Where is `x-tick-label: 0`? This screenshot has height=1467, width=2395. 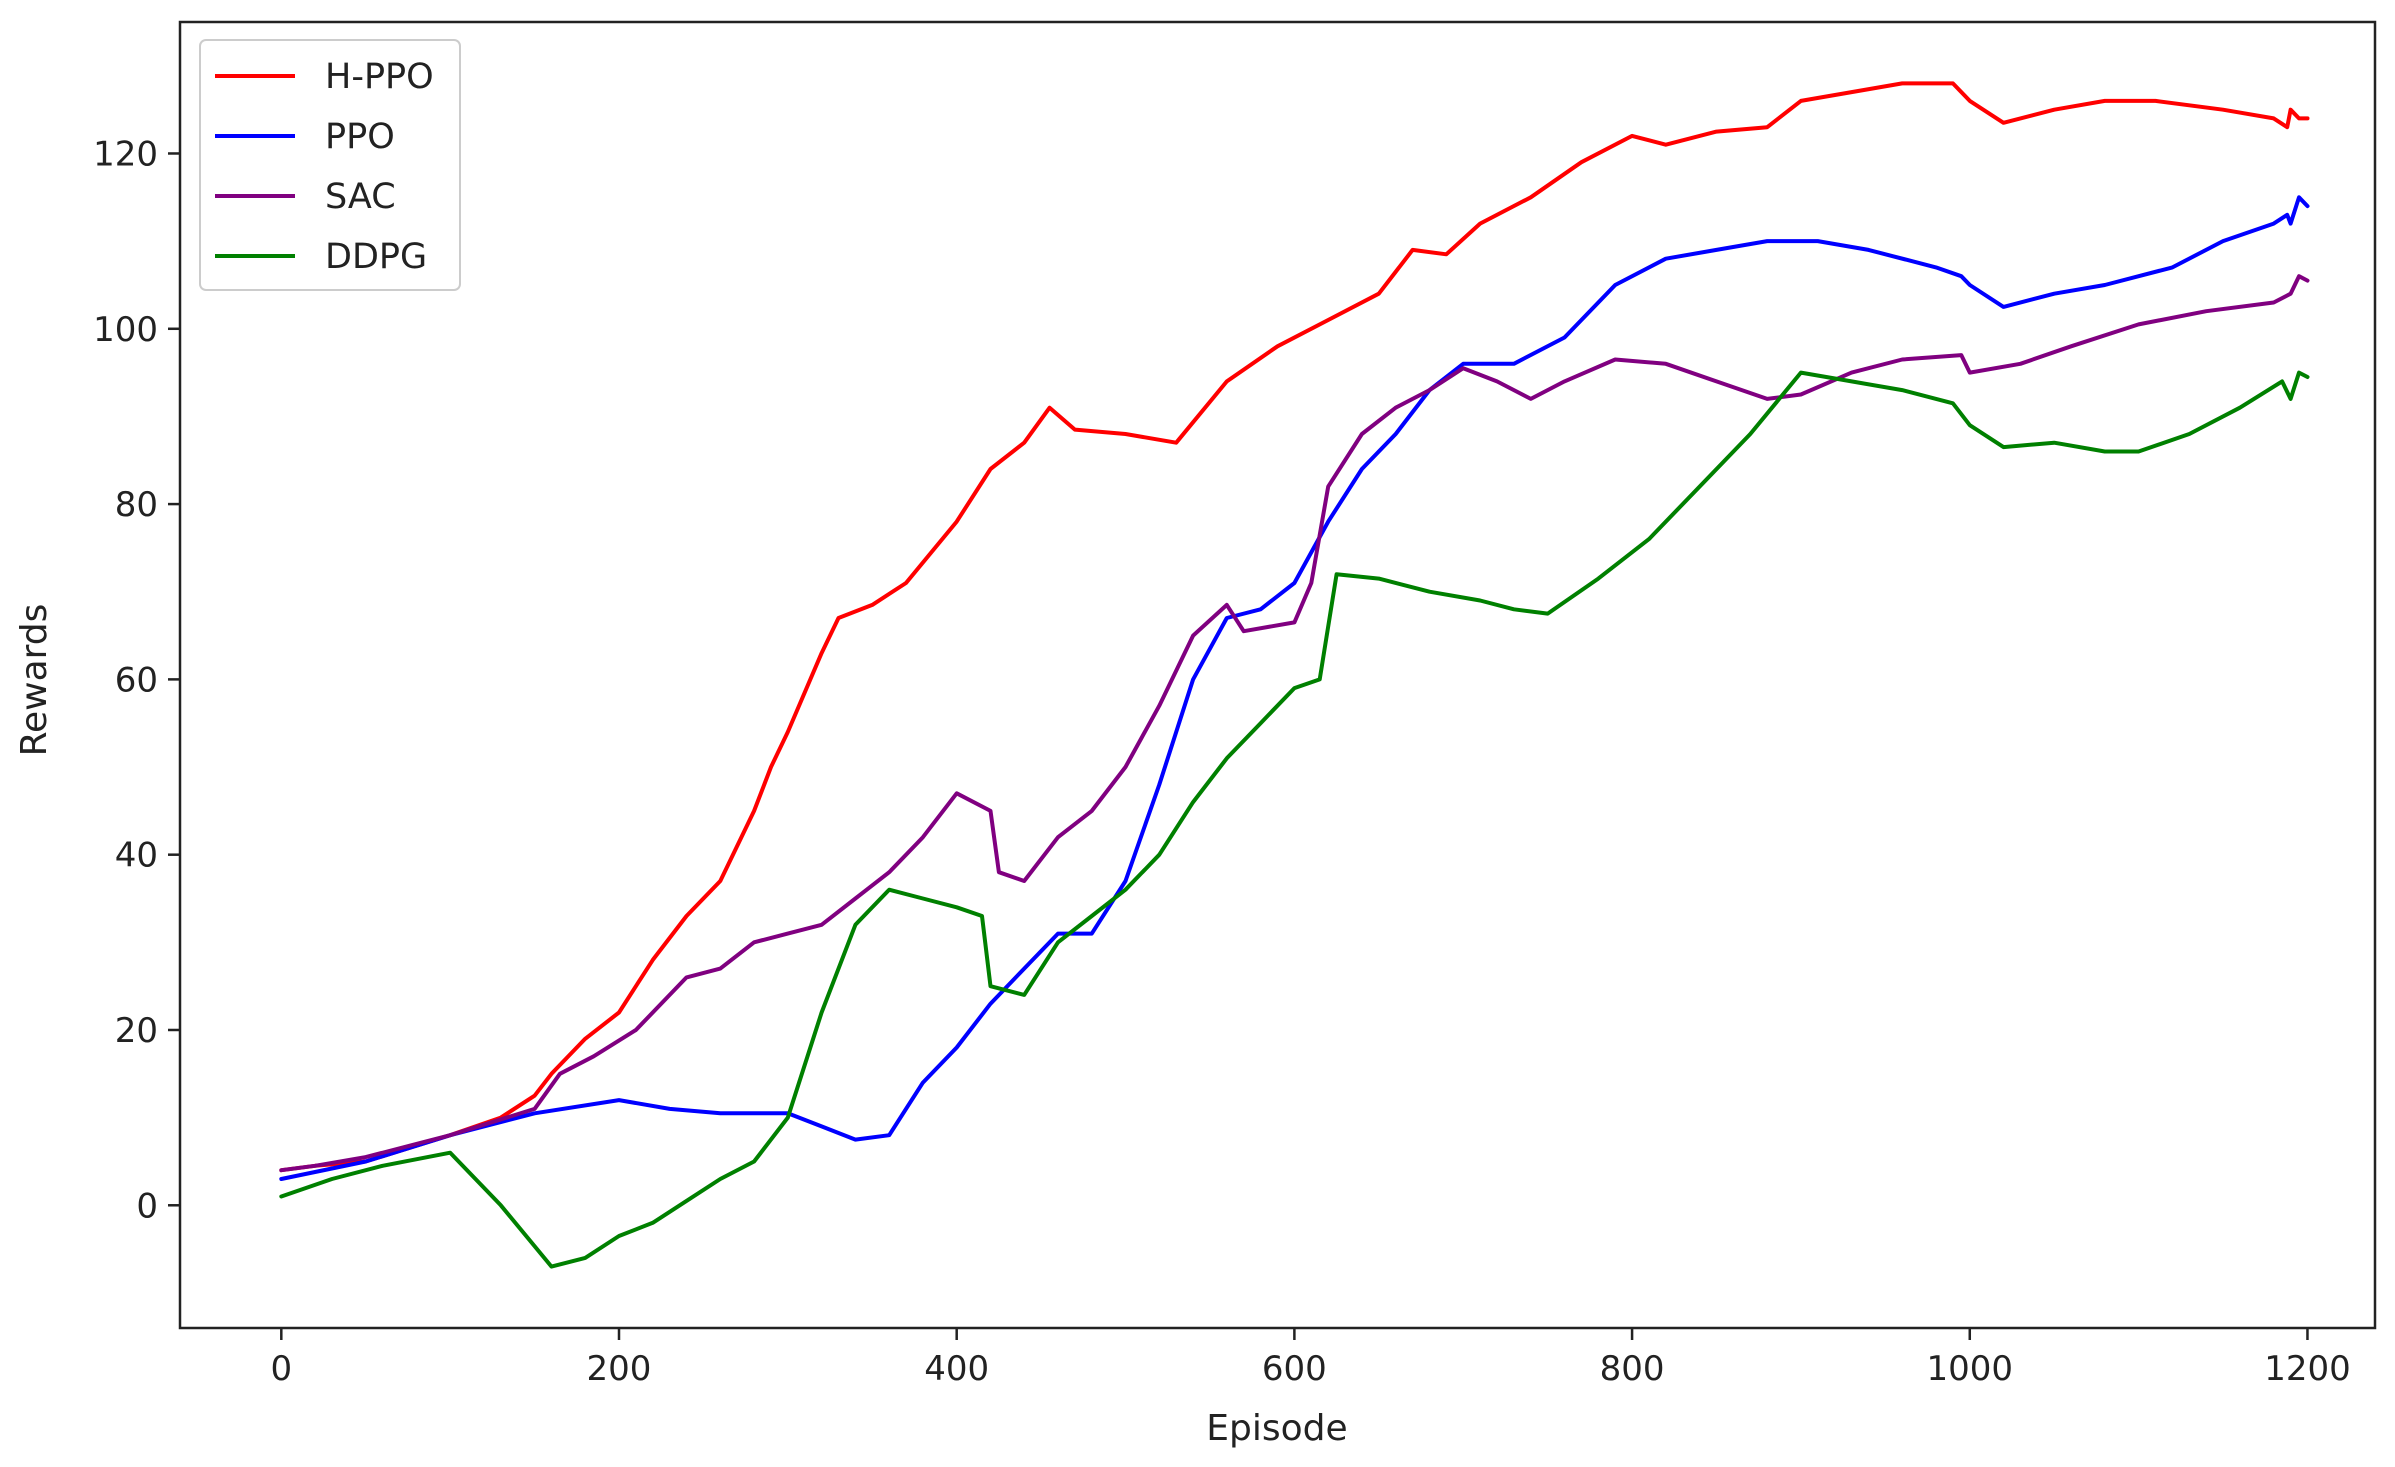
x-tick-label: 0 is located at coordinates (281, 1369).